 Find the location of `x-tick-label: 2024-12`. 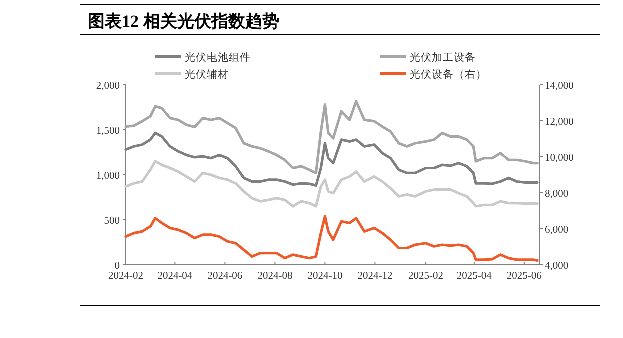

x-tick-label: 2024-12 is located at coordinates (375, 276).